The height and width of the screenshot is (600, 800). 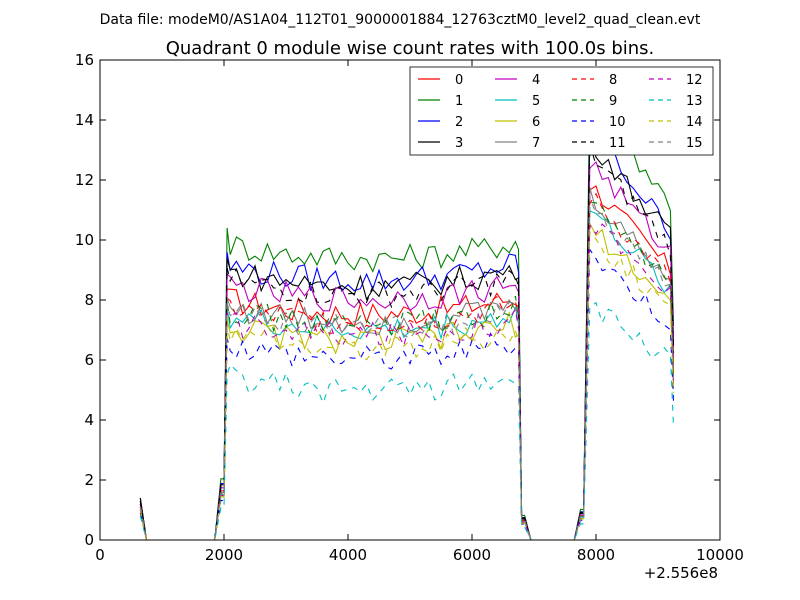 I want to click on y-tick-label: 12, so click(x=84, y=180).